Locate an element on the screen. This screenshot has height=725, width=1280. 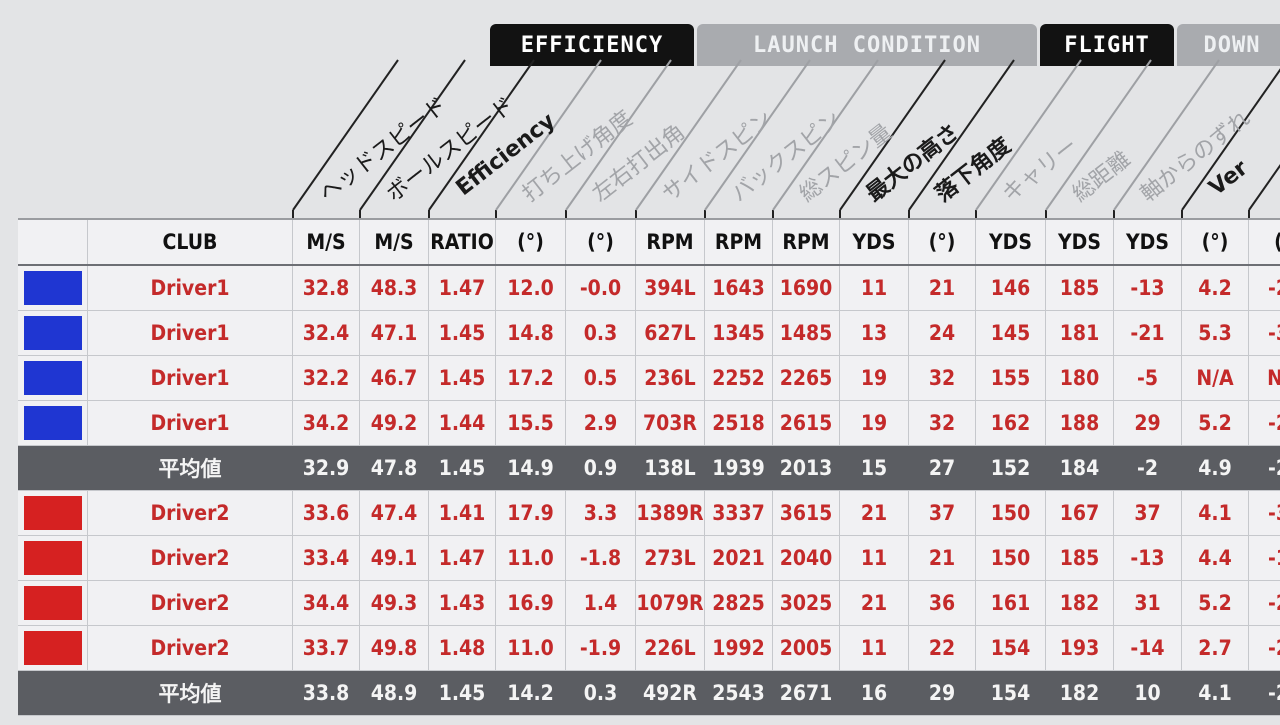
club-name: Driver1 is located at coordinates (190, 423).